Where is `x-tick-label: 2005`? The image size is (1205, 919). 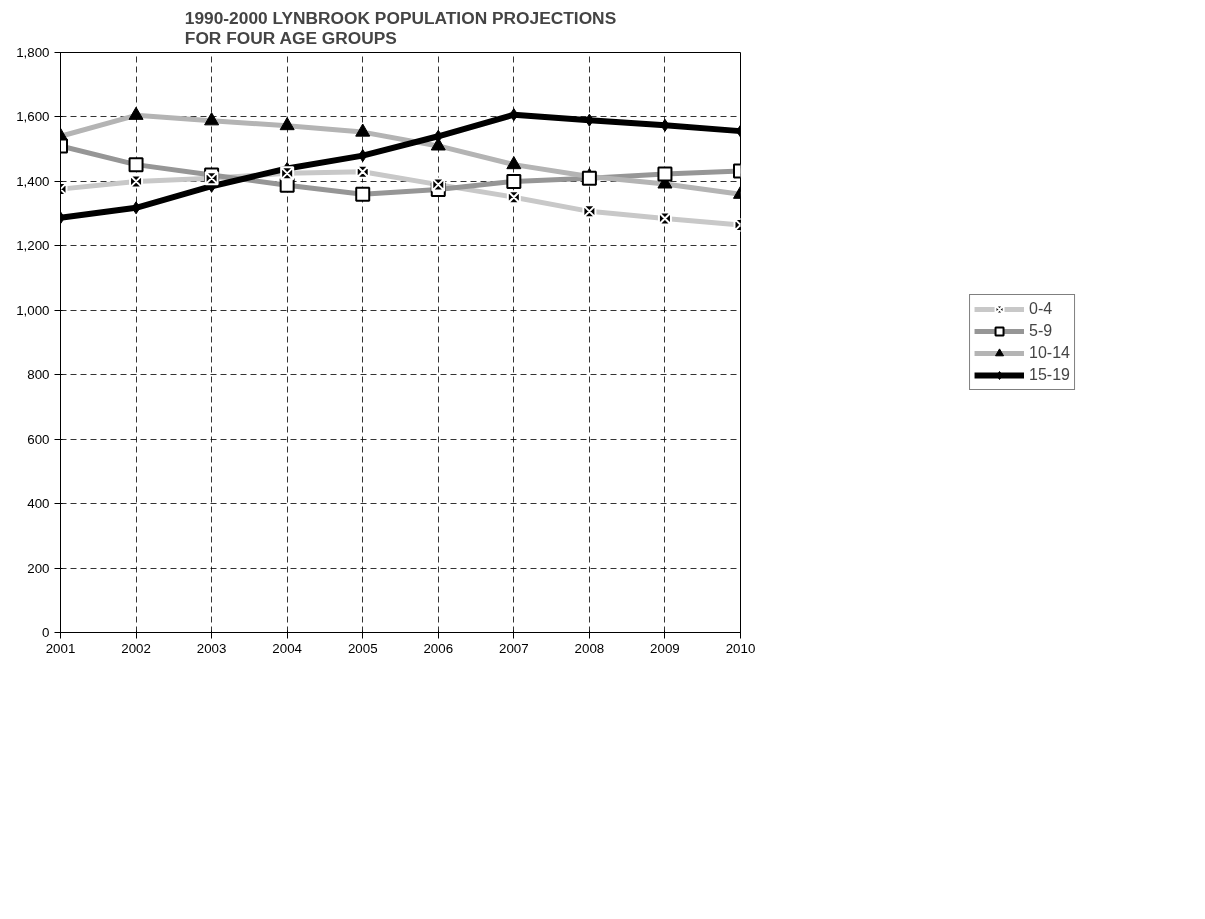 x-tick-label: 2005 is located at coordinates (362, 648).